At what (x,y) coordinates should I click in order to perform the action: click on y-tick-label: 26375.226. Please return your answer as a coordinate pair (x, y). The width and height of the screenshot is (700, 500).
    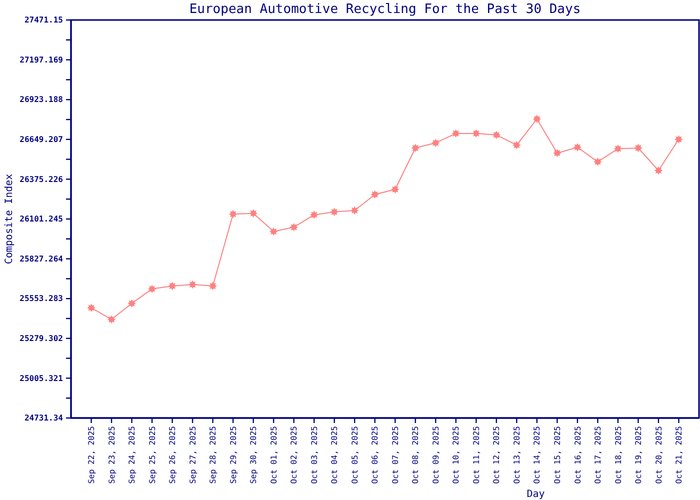
    Looking at the image, I should click on (42, 179).